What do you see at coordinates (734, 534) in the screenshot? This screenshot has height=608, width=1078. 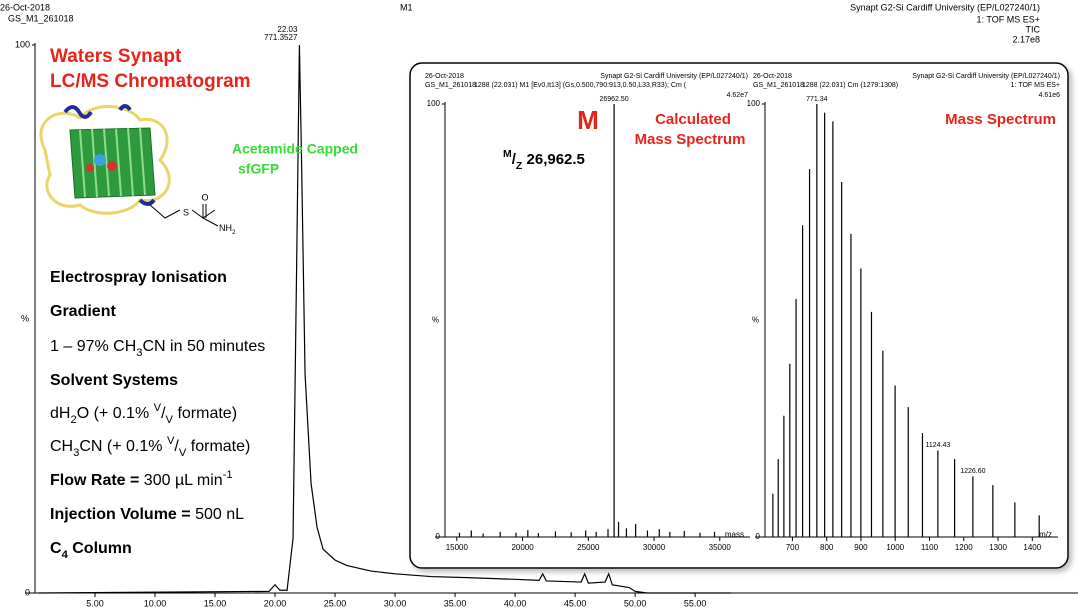 I see `x-axis-label: mass` at bounding box center [734, 534].